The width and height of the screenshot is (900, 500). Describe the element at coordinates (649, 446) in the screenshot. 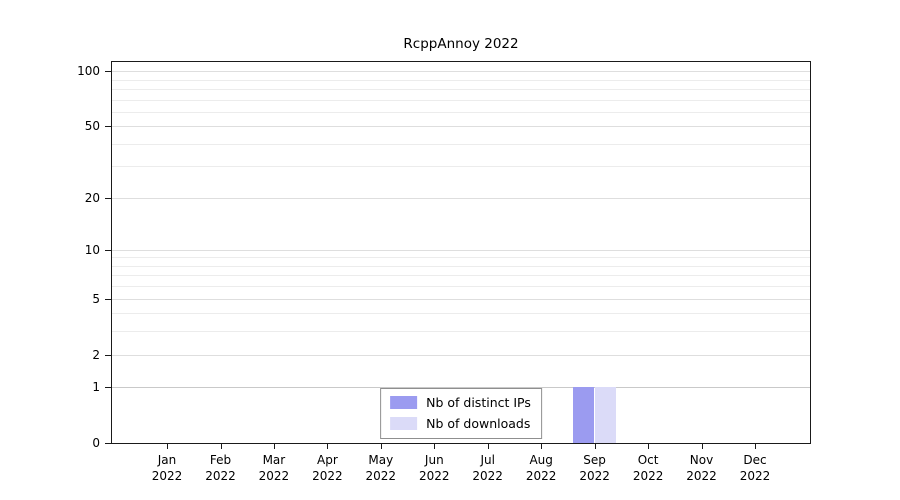

I see `x-tick-mark-Oct` at that location.